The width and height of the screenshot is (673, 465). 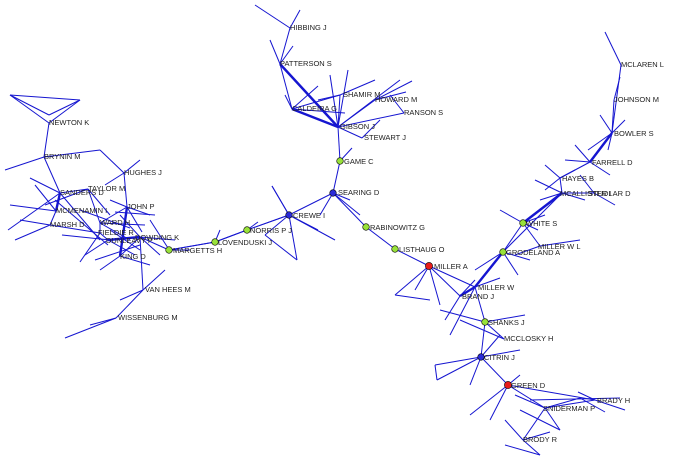 What do you see at coordinates (481, 357) in the screenshot?
I see `node-citrin` at bounding box center [481, 357].